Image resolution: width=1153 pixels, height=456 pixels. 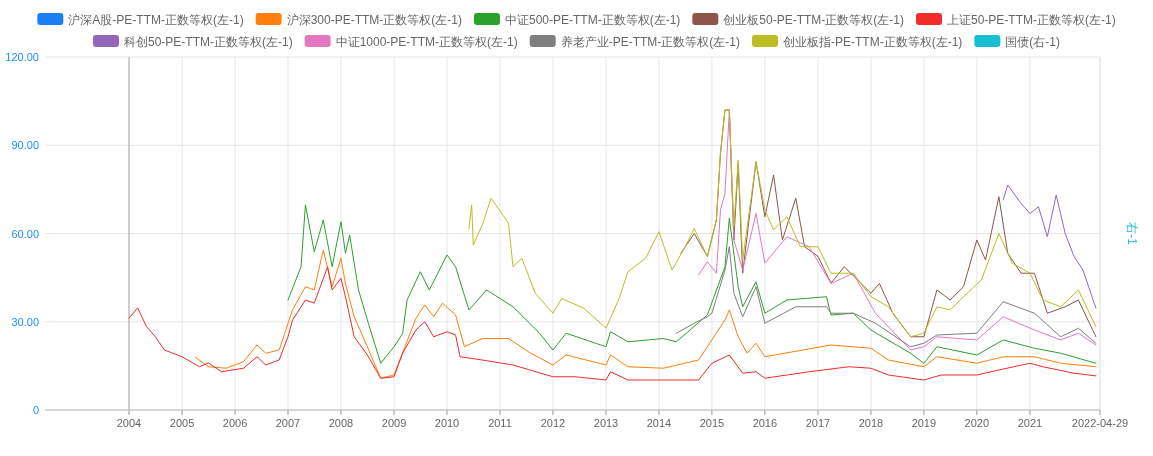 What do you see at coordinates (156, 20) in the screenshot?
I see `legend-label: 沪深A股-PE-TTM-正数等权(左-1)` at bounding box center [156, 20].